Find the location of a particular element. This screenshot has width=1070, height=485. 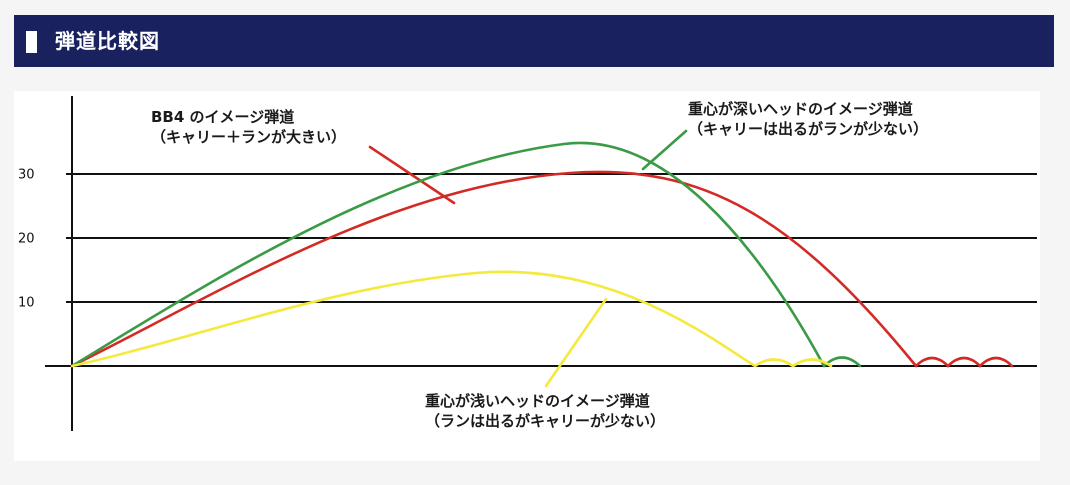

y-tick-label-20: 20 is located at coordinates (26, 239).